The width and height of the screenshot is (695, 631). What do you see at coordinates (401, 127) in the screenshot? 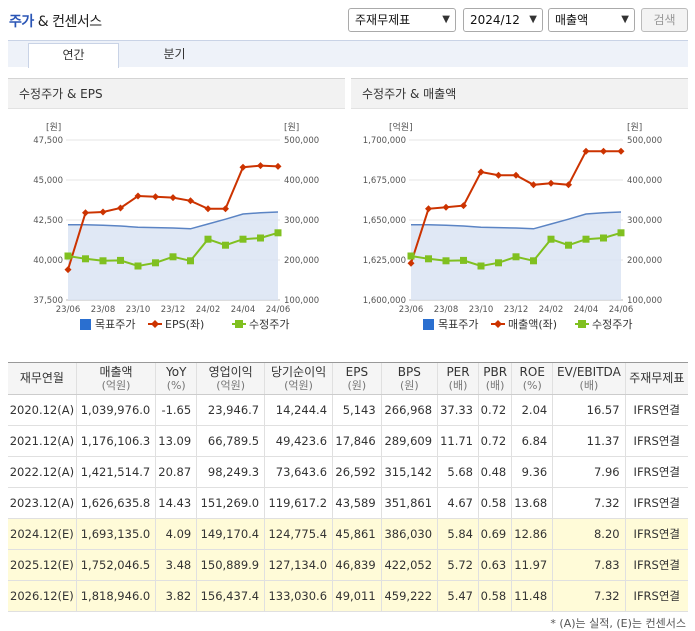
I see `left-axis-unit: [억원]` at bounding box center [401, 127].